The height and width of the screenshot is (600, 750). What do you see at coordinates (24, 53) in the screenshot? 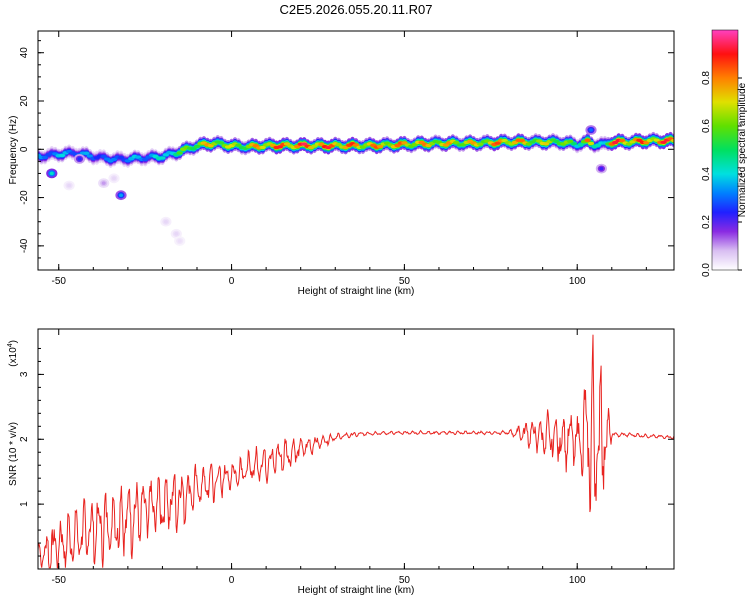
I see `y-tick-label: 40` at bounding box center [24, 53].